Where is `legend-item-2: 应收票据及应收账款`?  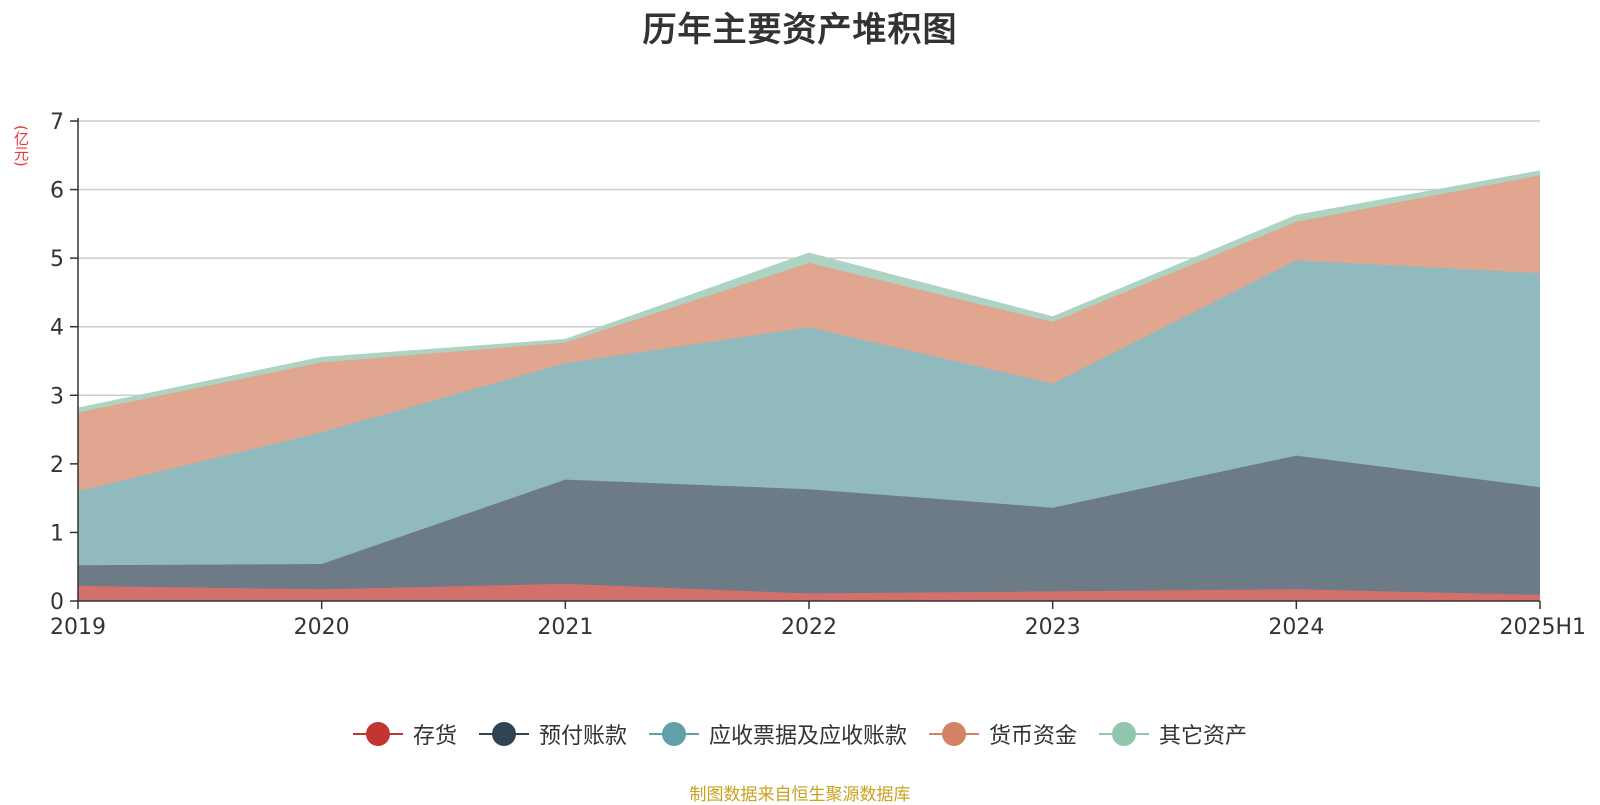
legend-item-2: 应收票据及应收账款 is located at coordinates (777, 734).